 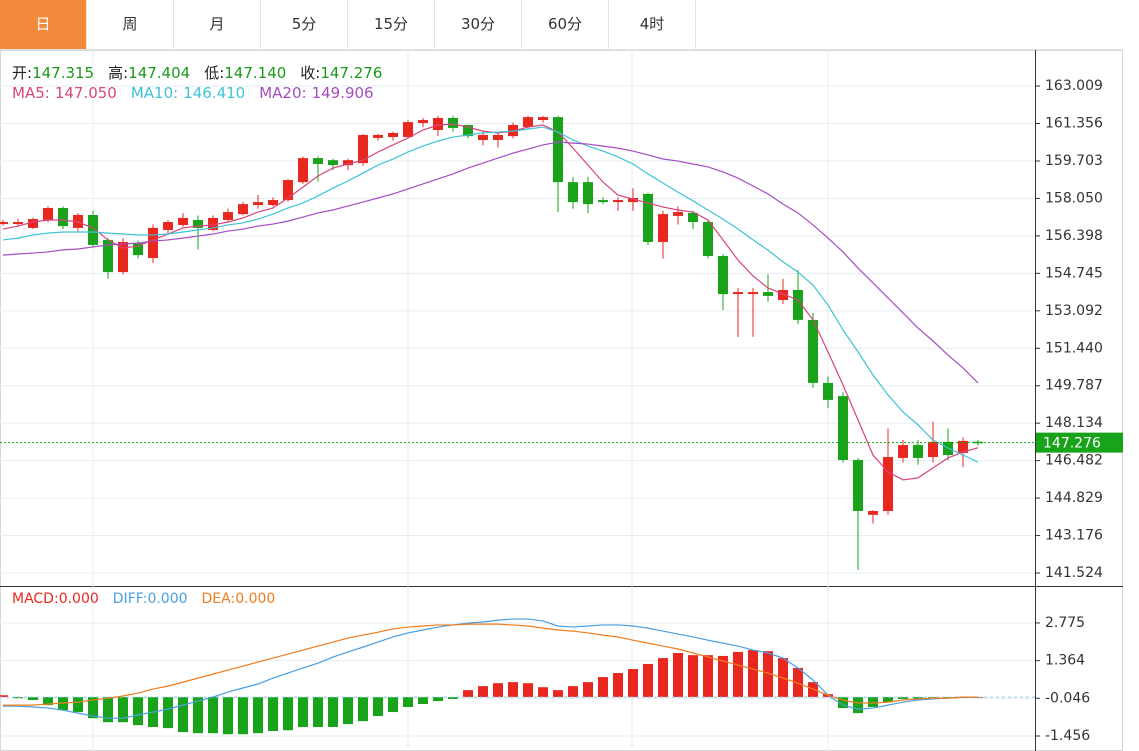 I want to click on info-label: 开:, so click(x=22, y=73).